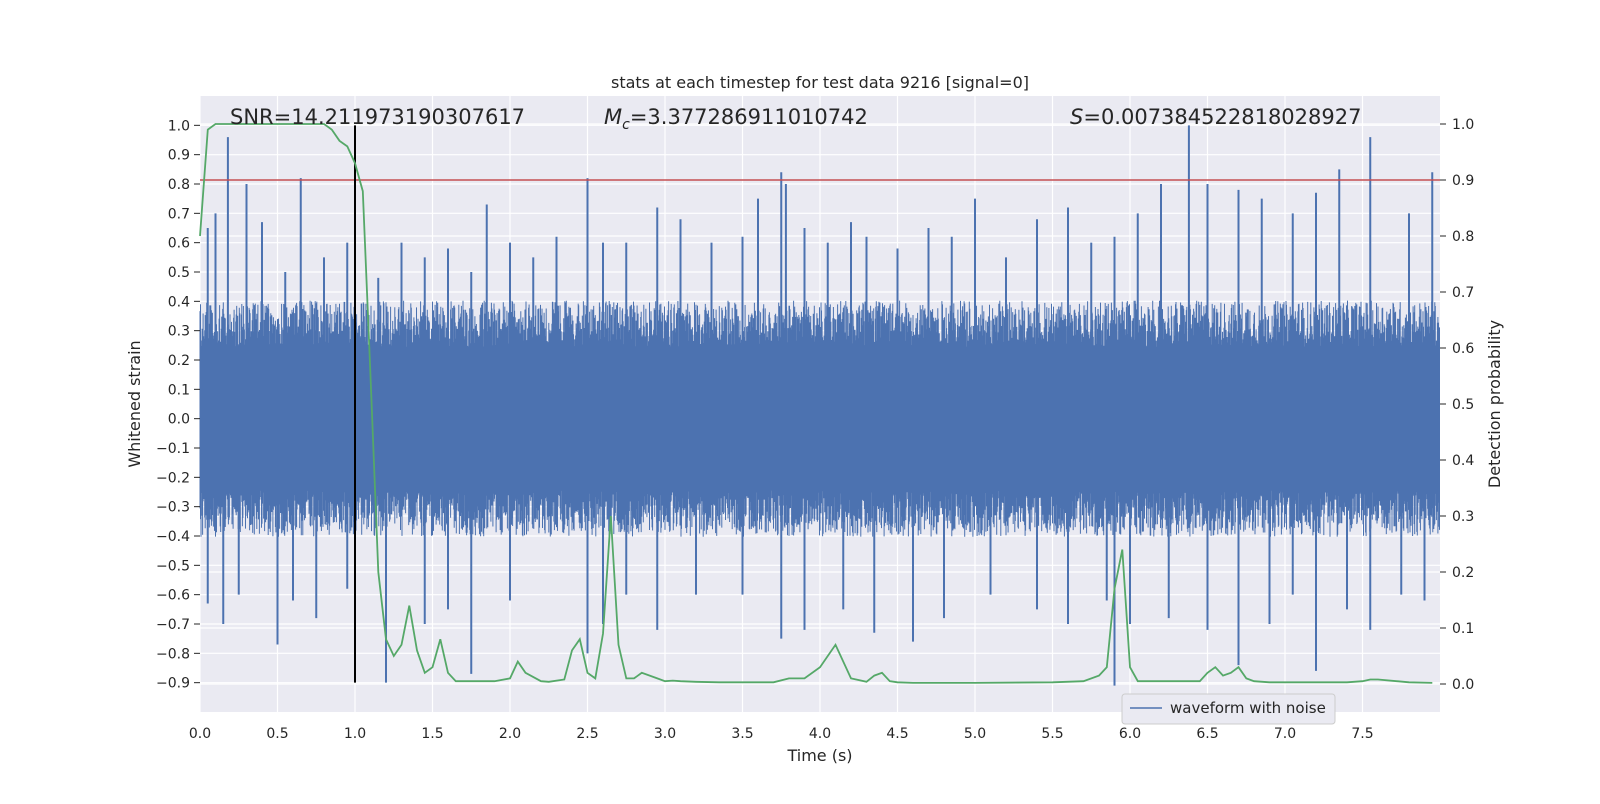 The height and width of the screenshot is (804, 1600). Describe the element at coordinates (1463, 517) in the screenshot. I see `y-right-tick-label-7: 0.3` at that location.